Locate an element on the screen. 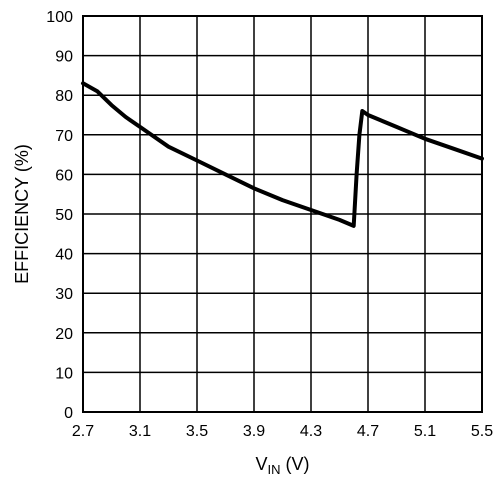 This screenshot has height=480, width=495. x-axis-title-unit: (V) is located at coordinates (295, 464).